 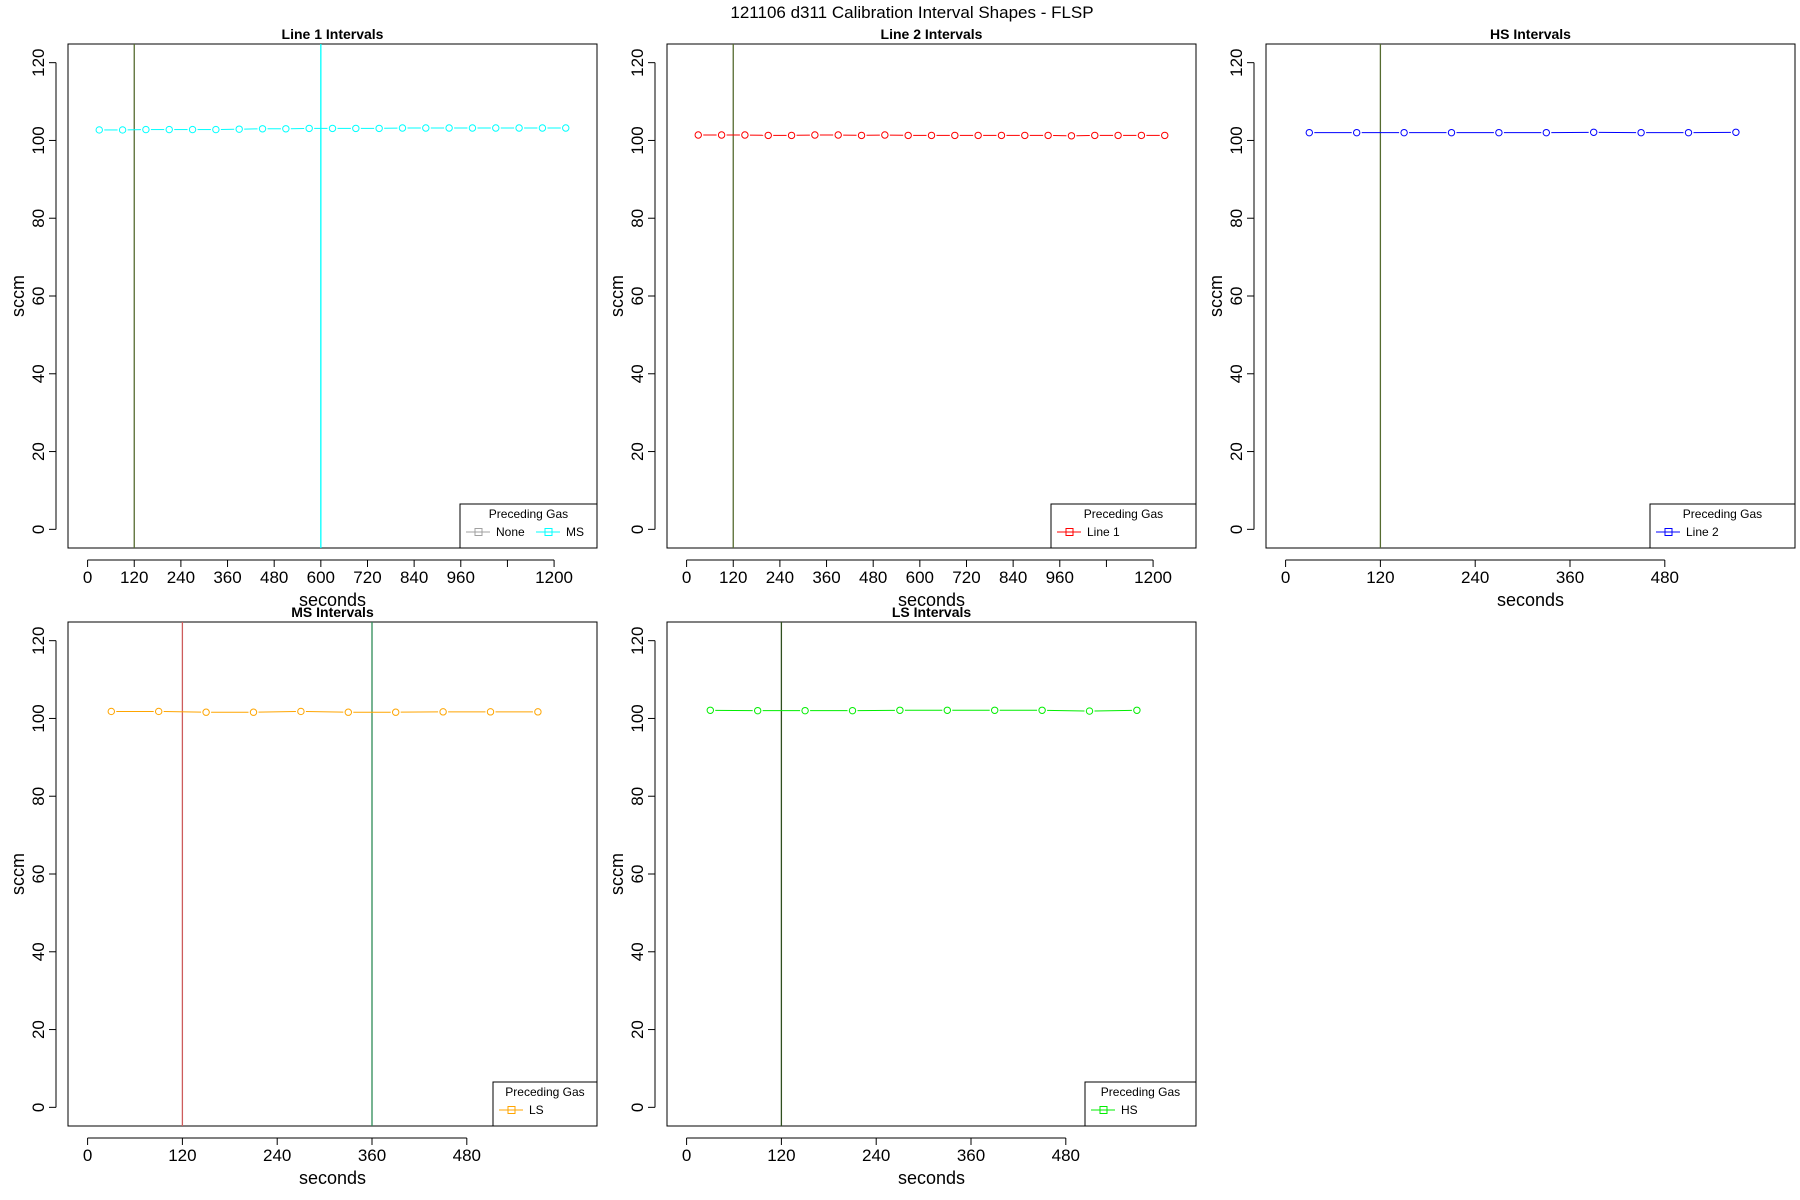 I want to click on panel-title: LS Intervals, so click(x=932, y=612).